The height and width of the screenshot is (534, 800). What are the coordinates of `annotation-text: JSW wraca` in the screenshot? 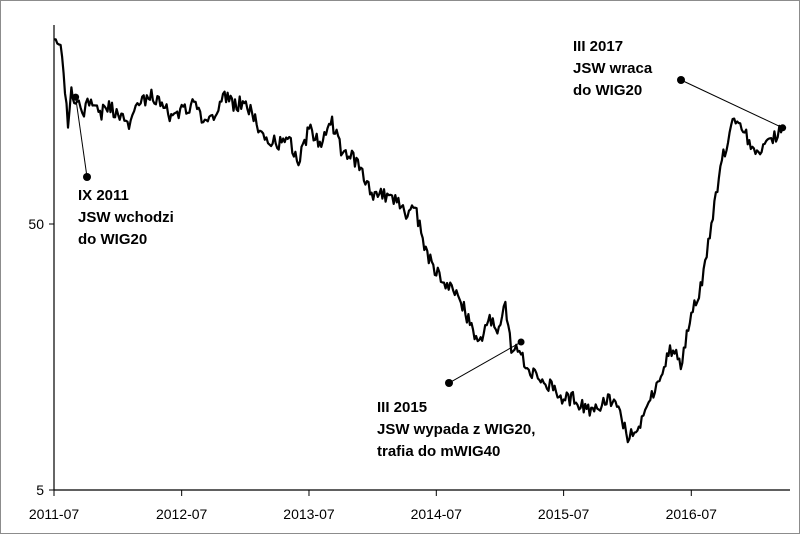 It's located at (613, 68).